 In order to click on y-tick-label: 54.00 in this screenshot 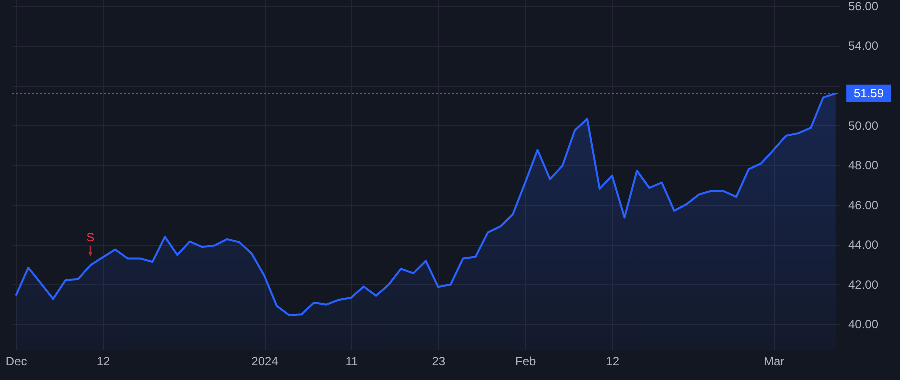, I will do `click(863, 46)`.